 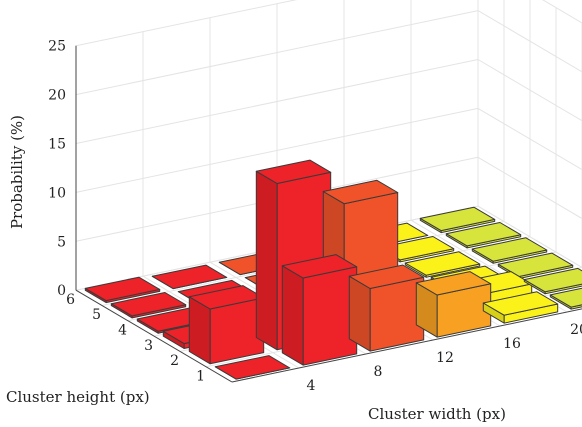 I want to click on y-tick-label: 1, so click(x=200, y=376).